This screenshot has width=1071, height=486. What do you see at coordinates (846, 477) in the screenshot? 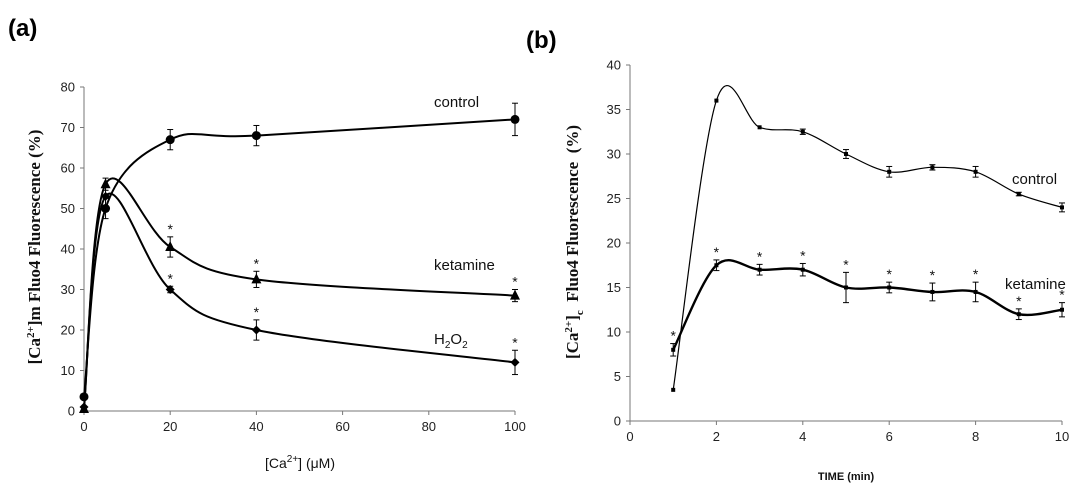
I see `panel-b-x-axis-label: TIME (min)` at bounding box center [846, 477].